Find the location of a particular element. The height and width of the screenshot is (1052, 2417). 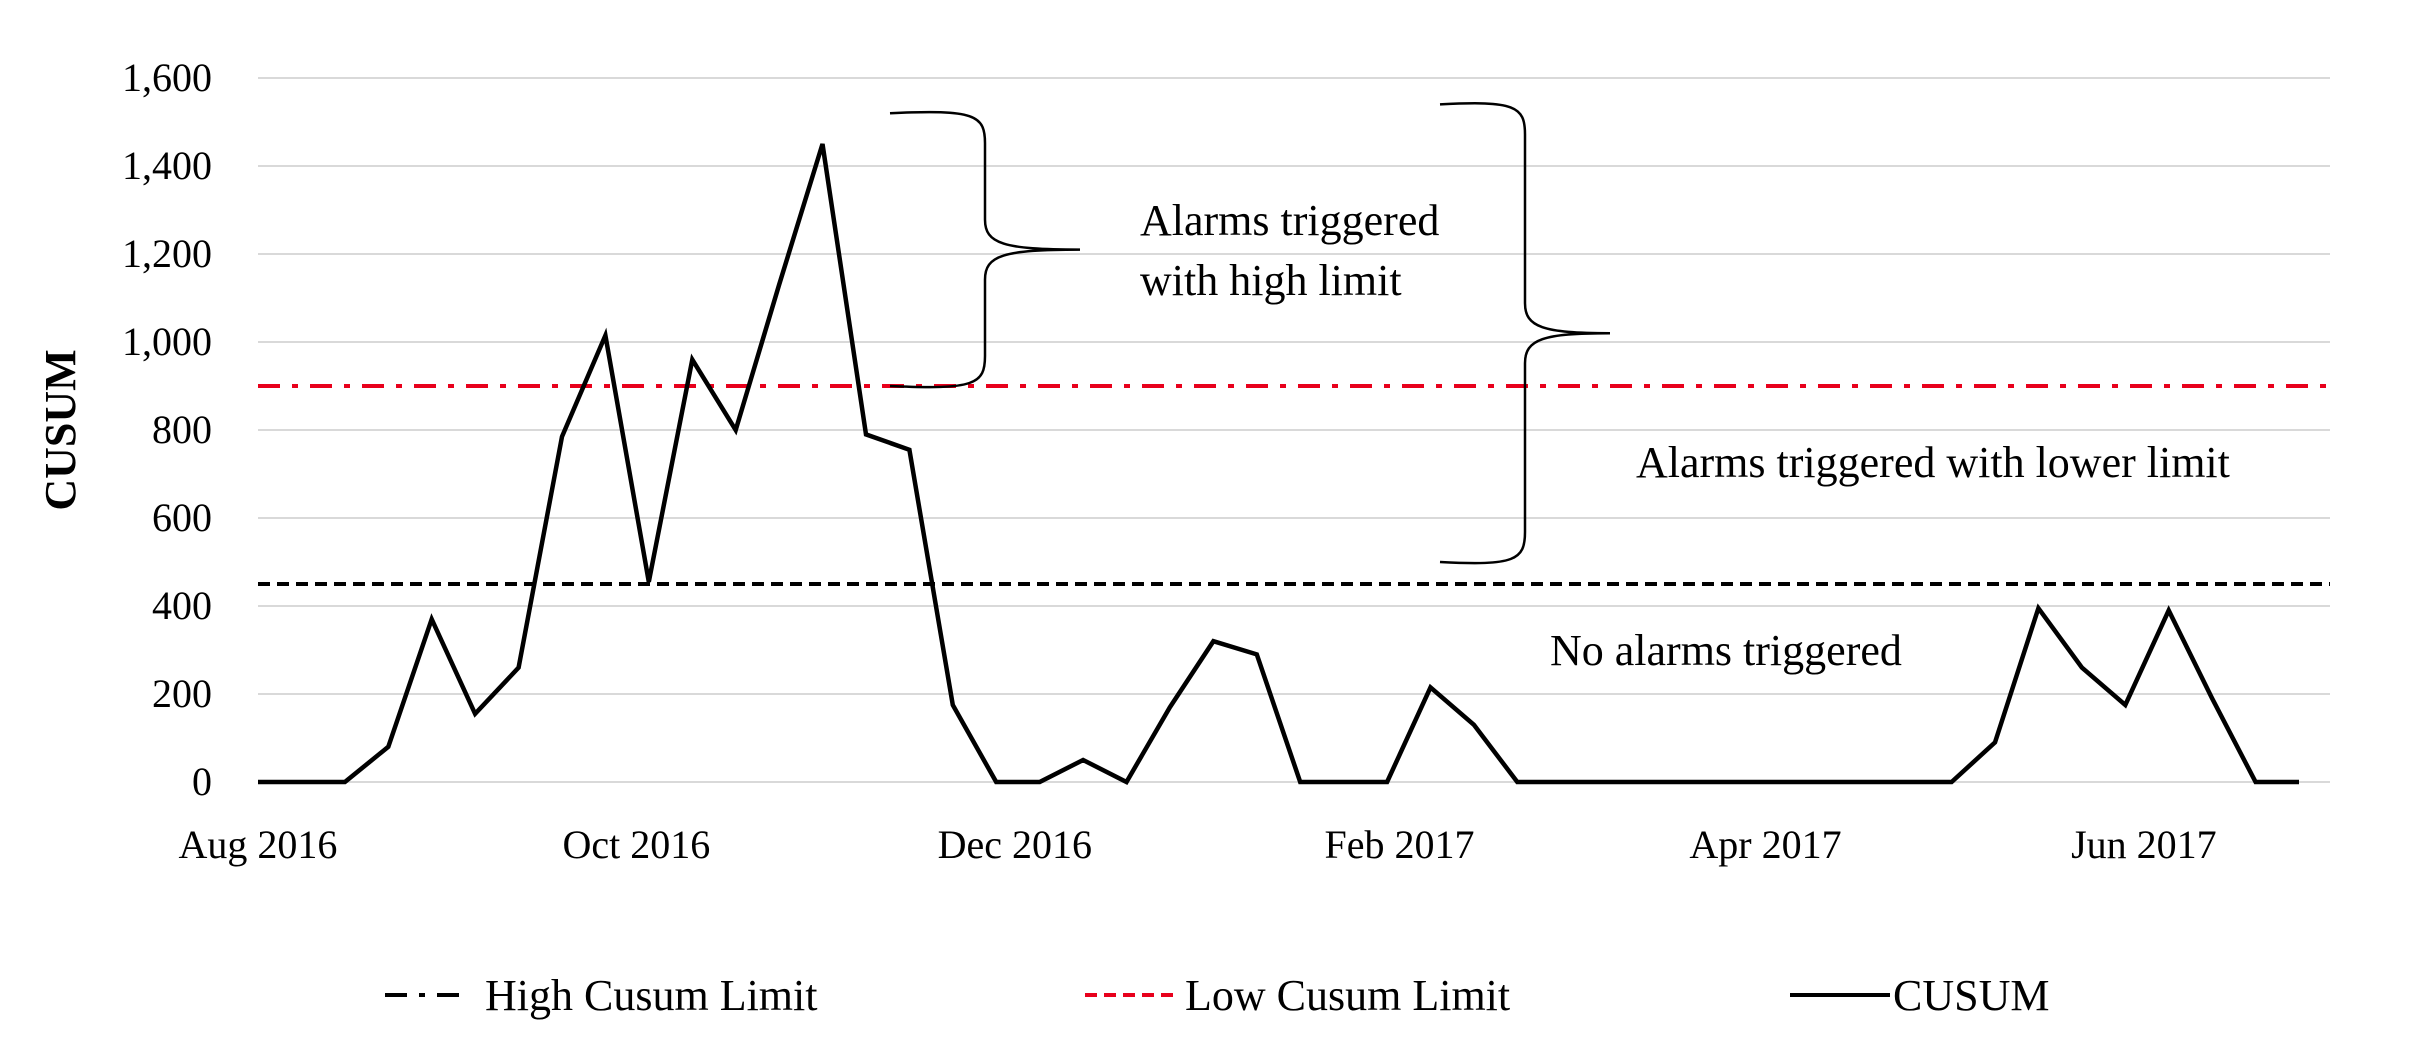

y-tick-label: 1,200 is located at coordinates (167, 253).